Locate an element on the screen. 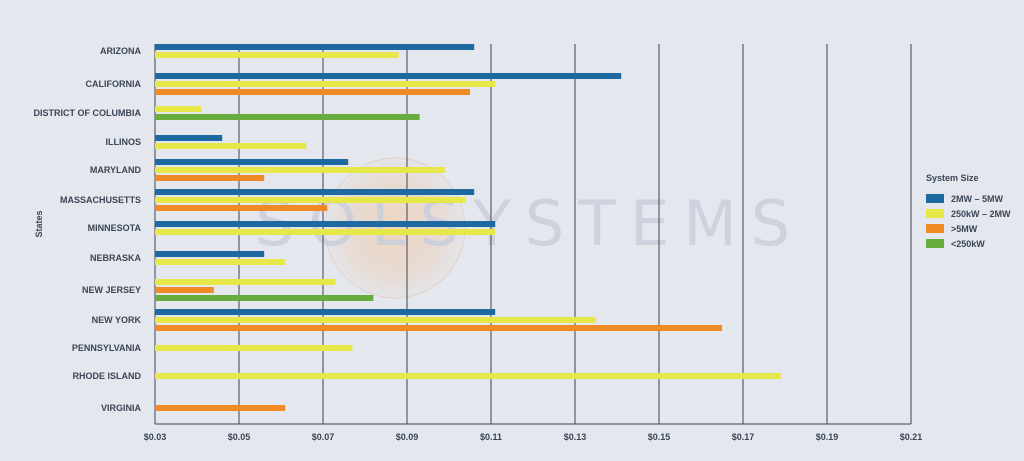 This screenshot has height=461, width=1024. x-tick-label: $0.15 is located at coordinates (659, 437).